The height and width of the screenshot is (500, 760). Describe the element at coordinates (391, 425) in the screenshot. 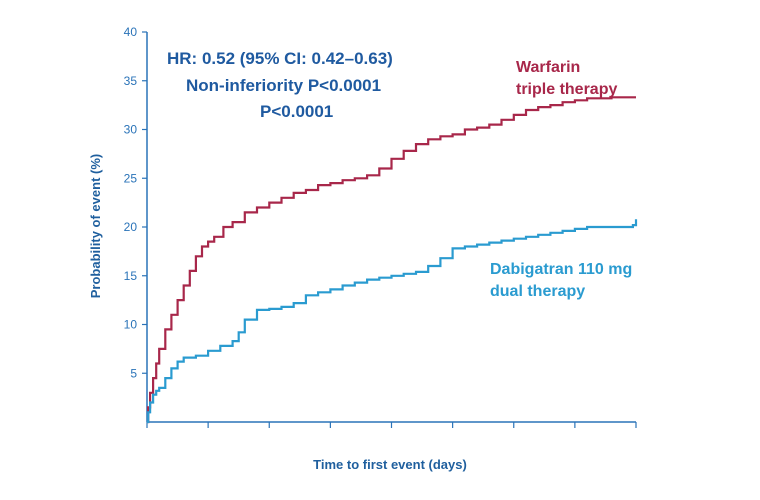

I see `x-tick-group` at that location.